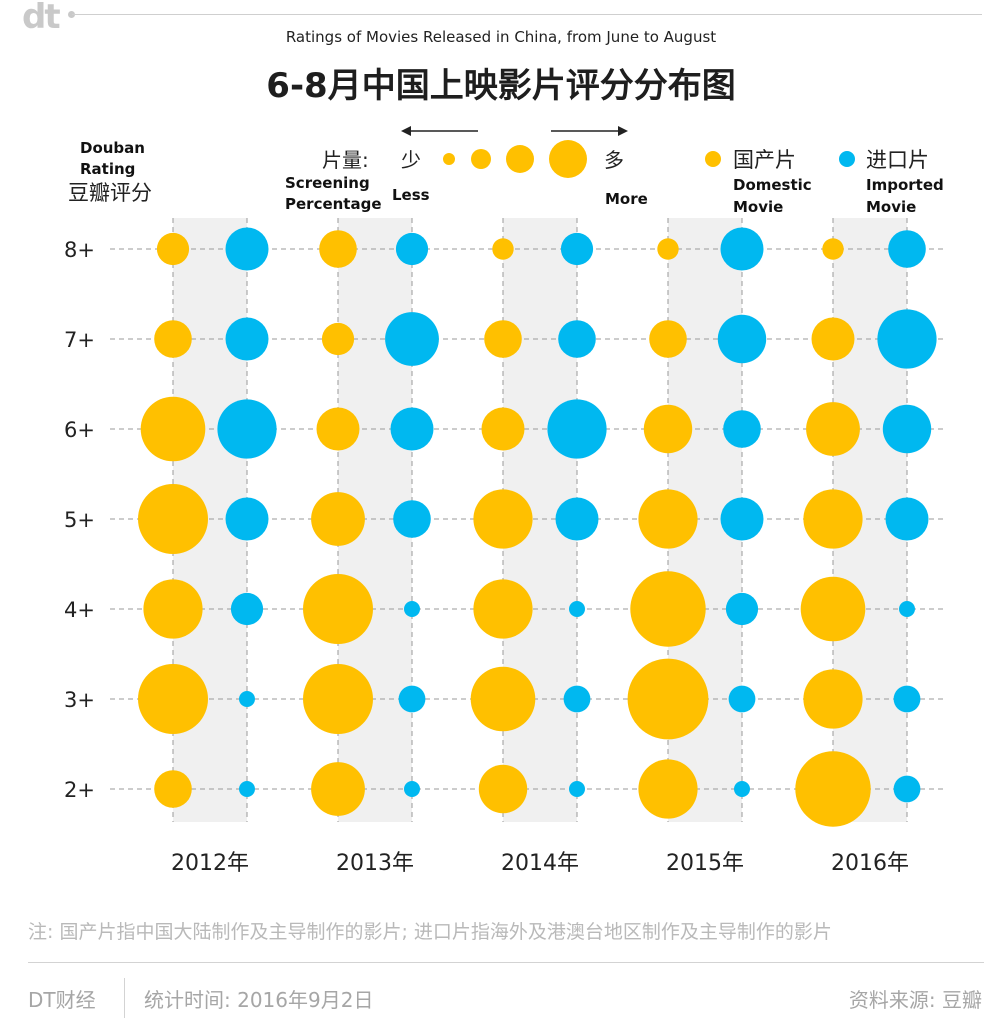  Describe the element at coordinates (540, 863) in the screenshot. I see `x-tick-label: 2014年` at that location.